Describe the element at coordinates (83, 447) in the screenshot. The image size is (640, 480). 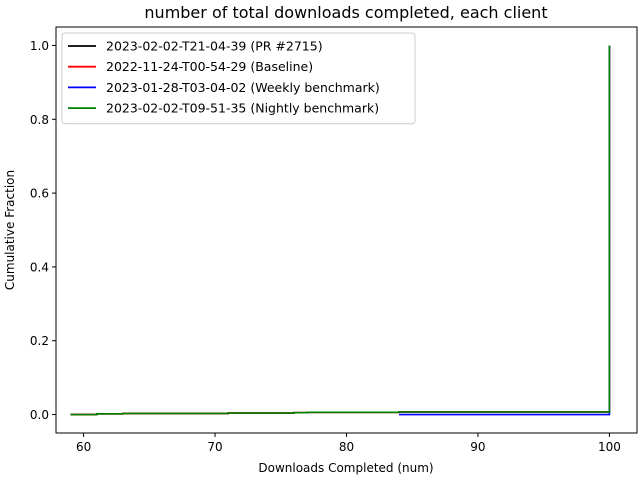
I see `x-tick-label: 60` at that location.